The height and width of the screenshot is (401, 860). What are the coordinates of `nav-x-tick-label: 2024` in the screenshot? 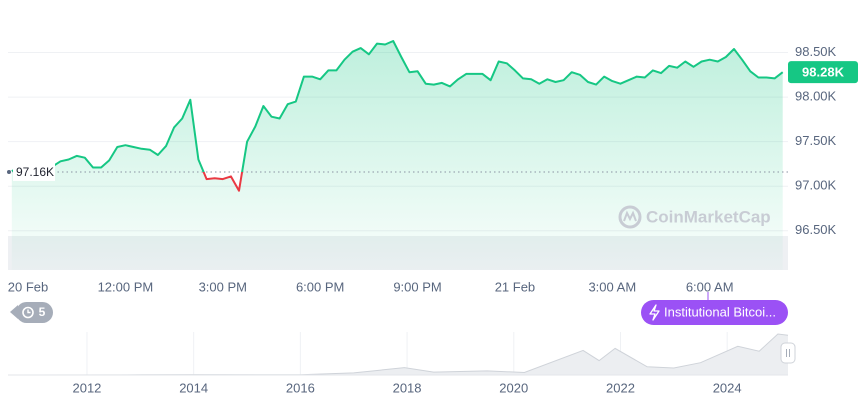 It's located at (727, 387).